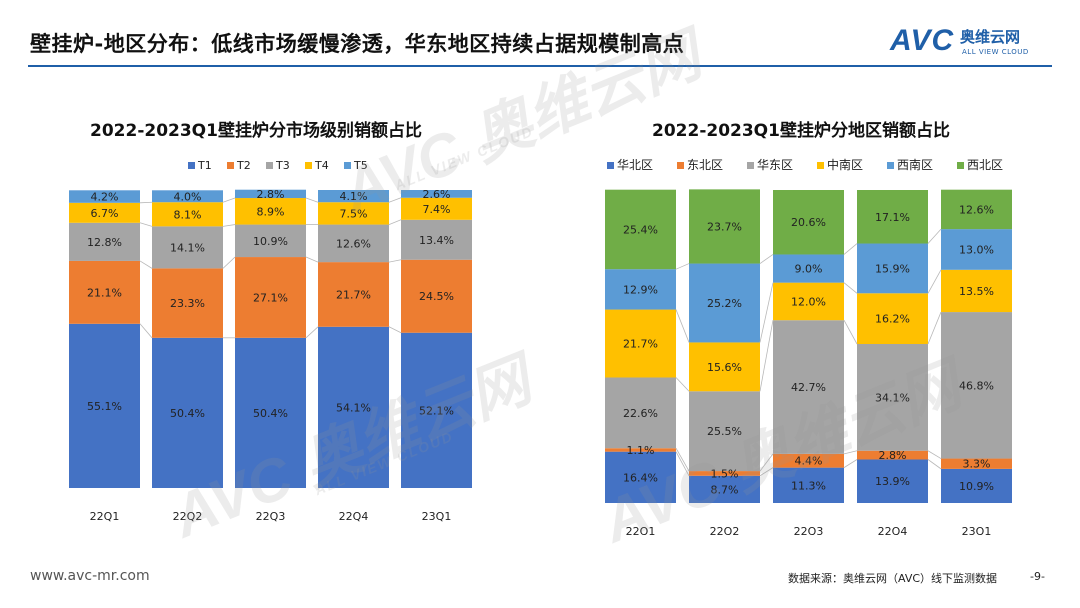 The image size is (1080, 608). I want to click on data-label-华北区-23Q1: 10.9%, so click(976, 486).